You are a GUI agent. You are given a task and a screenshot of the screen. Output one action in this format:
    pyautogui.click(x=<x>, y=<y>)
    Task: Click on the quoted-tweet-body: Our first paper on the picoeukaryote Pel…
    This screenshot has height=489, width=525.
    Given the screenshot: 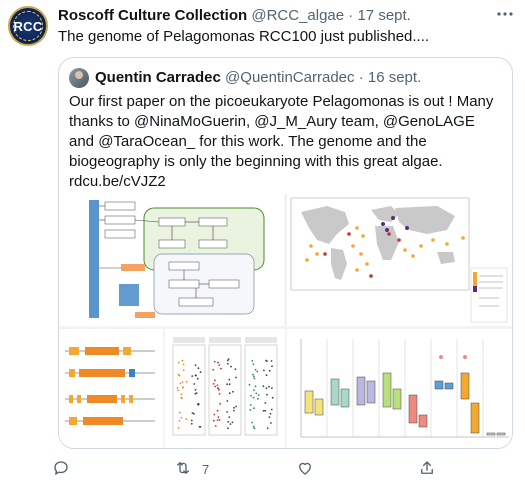 What is the action you would take?
    pyautogui.click(x=281, y=131)
    